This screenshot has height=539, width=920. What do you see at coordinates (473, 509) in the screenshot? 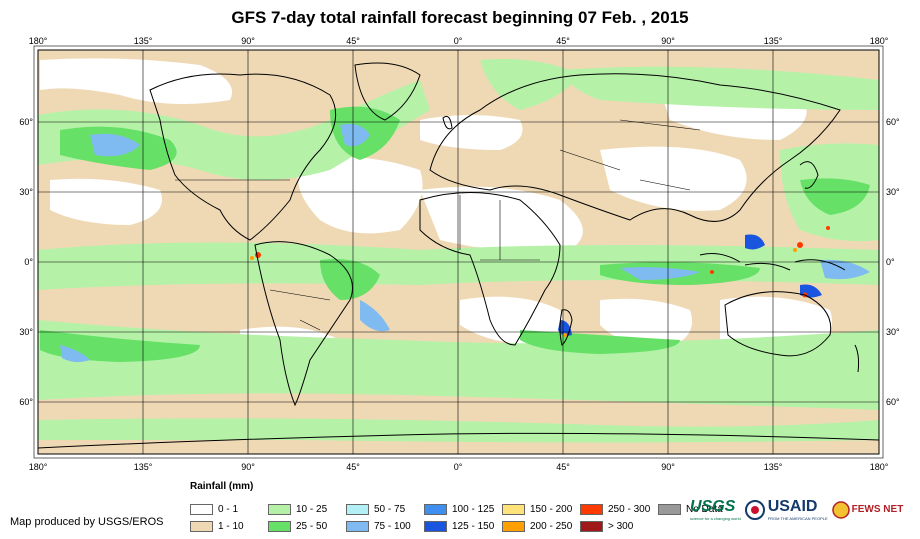
I see `legend-label: 100 - 125` at bounding box center [473, 509].